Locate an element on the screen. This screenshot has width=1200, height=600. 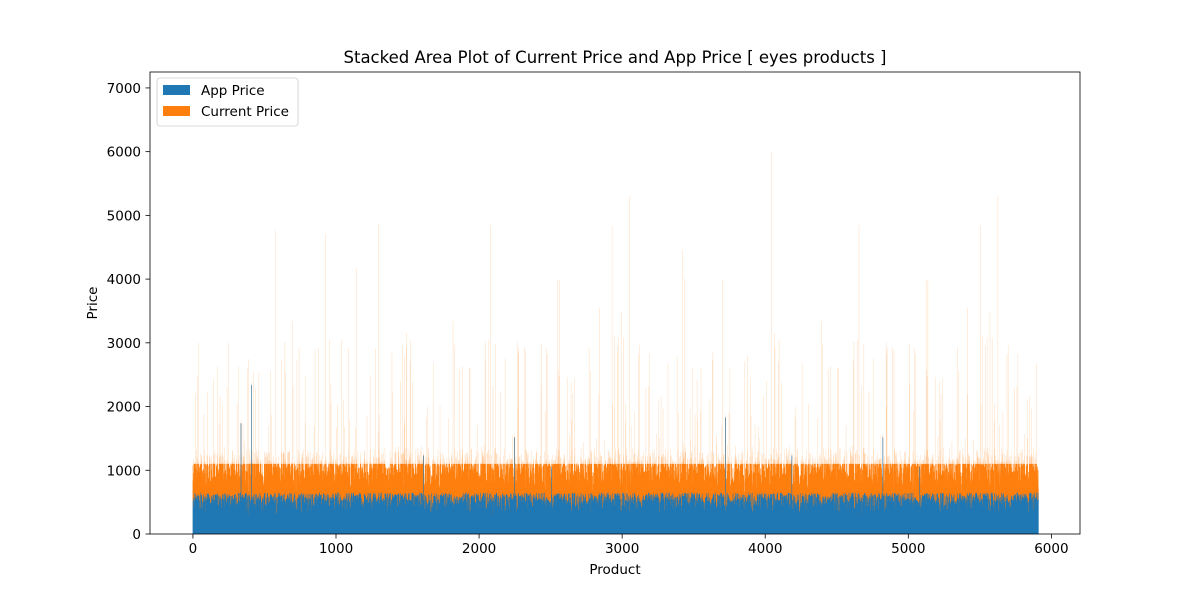
legend-box is located at coordinates (227, 102).